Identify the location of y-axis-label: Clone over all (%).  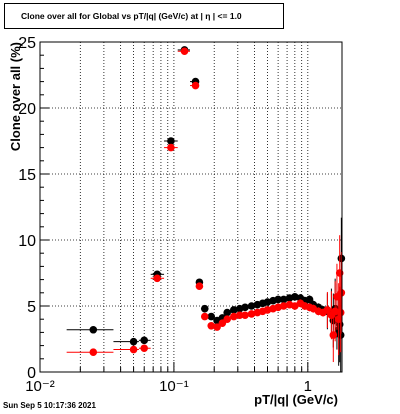
(15, 96).